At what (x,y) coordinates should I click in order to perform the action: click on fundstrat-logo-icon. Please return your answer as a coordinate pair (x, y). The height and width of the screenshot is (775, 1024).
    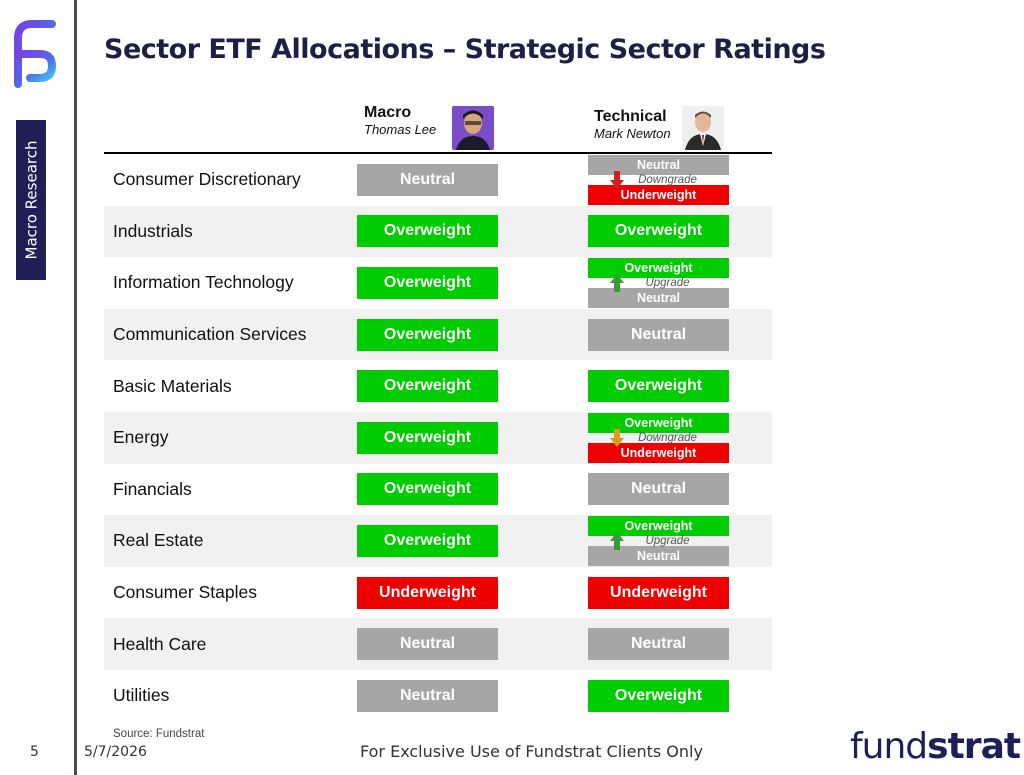
    Looking at the image, I should click on (35, 54).